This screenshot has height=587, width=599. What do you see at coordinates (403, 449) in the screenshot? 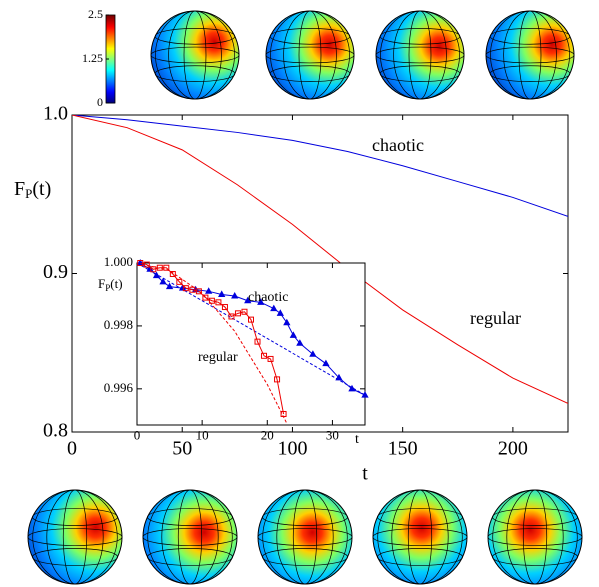
I see `x-tick-label: 150` at bounding box center [403, 449].